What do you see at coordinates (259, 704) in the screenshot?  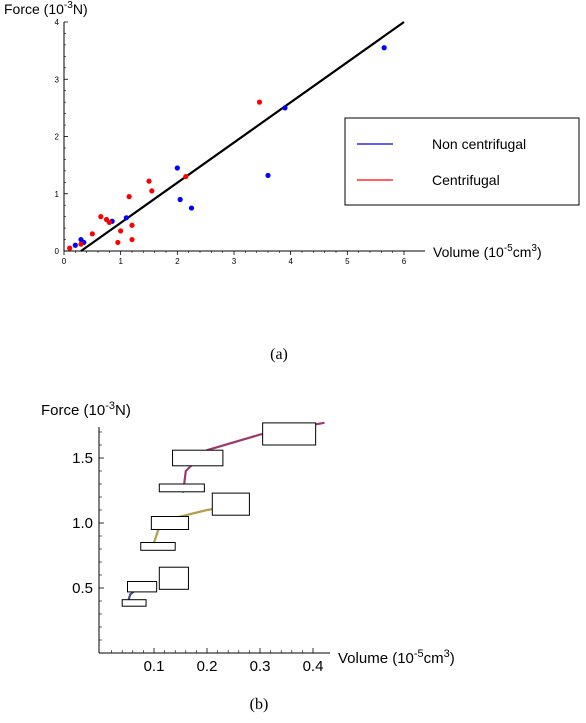 I see `panel-b-caption: (b)` at bounding box center [259, 704].